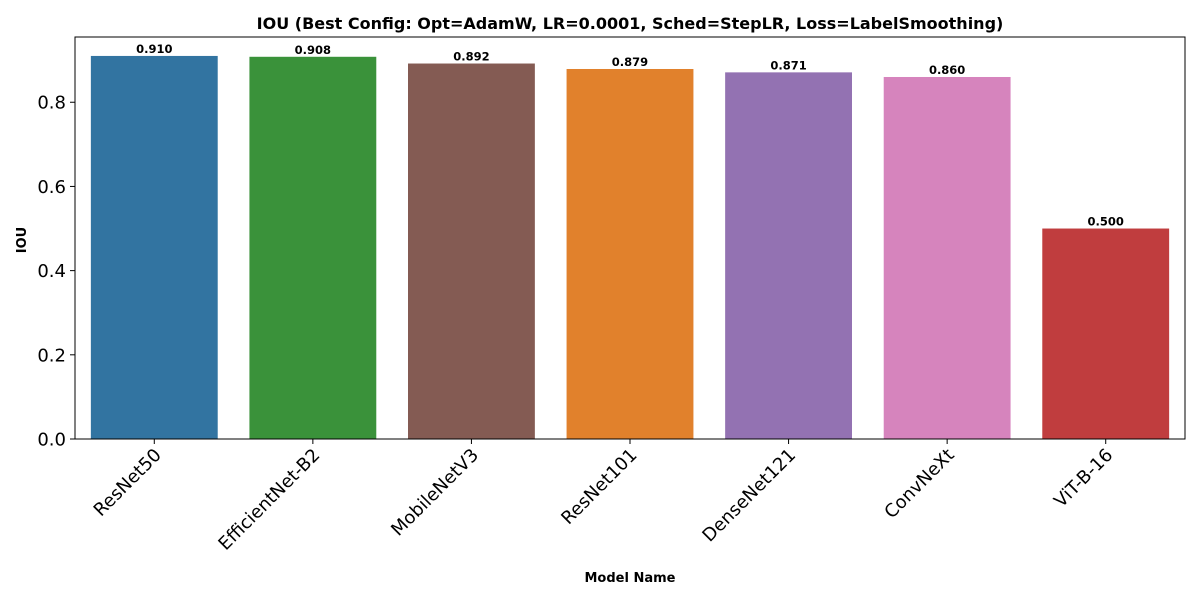  What do you see at coordinates (471, 251) in the screenshot?
I see `bar-mobilenetv3` at bounding box center [471, 251].